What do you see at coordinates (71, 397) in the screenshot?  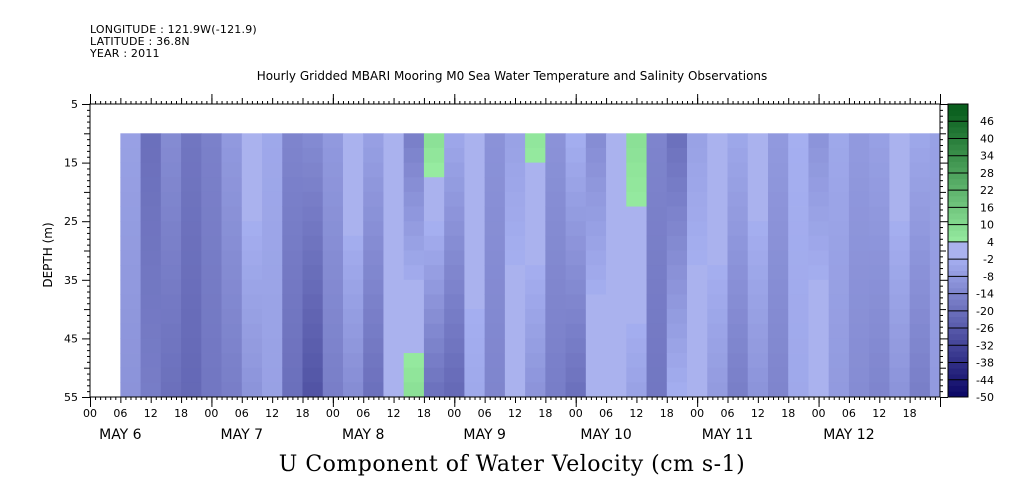 I see `y-tick-label: 55` at bounding box center [71, 397].